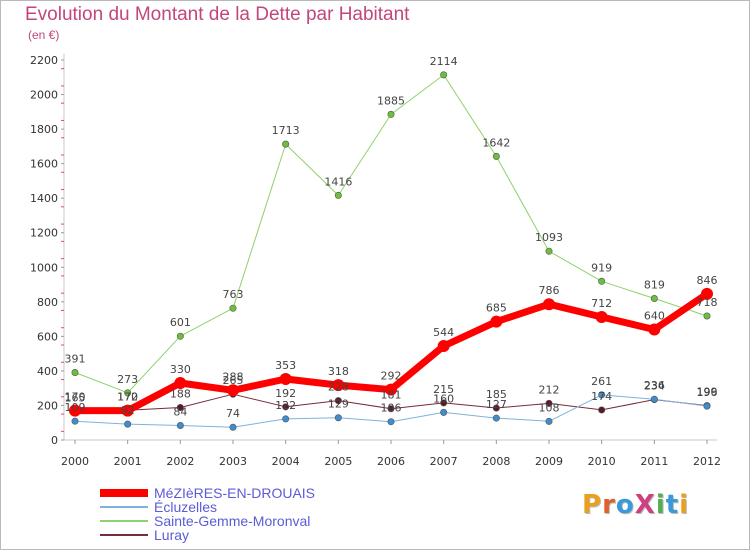  What do you see at coordinates (180, 461) in the screenshot?
I see `x-tick-label: 2002` at bounding box center [180, 461].